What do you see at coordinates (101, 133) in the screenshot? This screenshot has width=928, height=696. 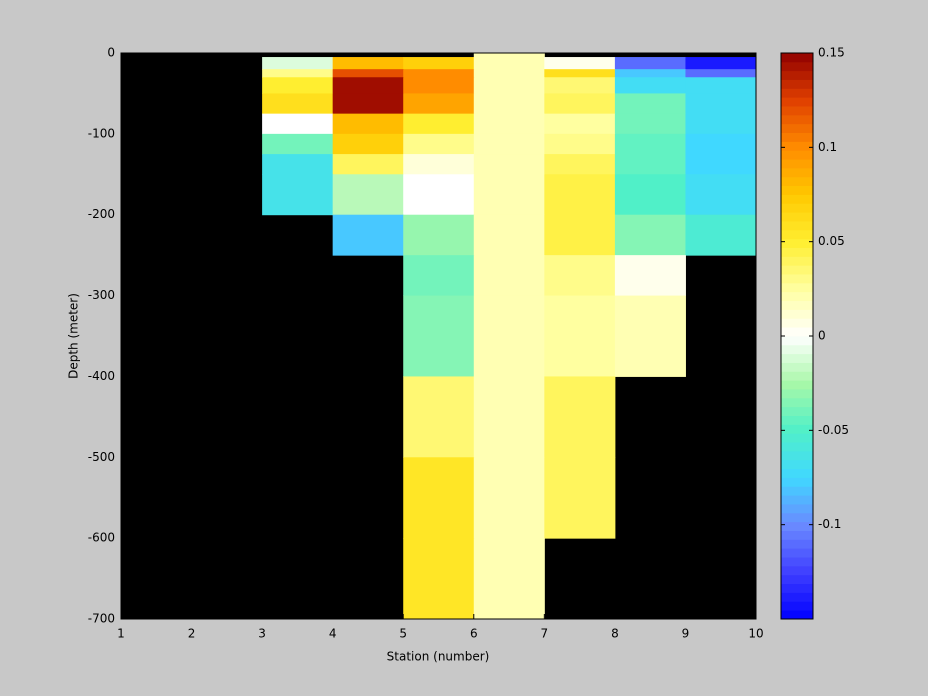 I see `y-tick-label: -100` at bounding box center [101, 133].